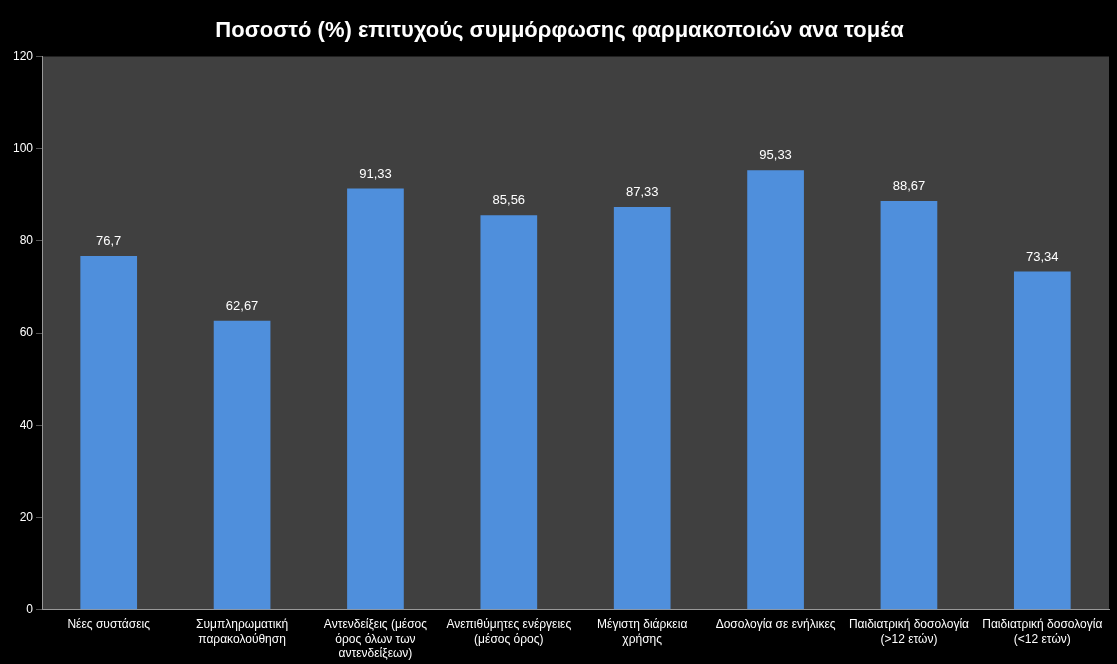  What do you see at coordinates (775, 155) in the screenshot?
I see `data-label: 95,33` at bounding box center [775, 155].